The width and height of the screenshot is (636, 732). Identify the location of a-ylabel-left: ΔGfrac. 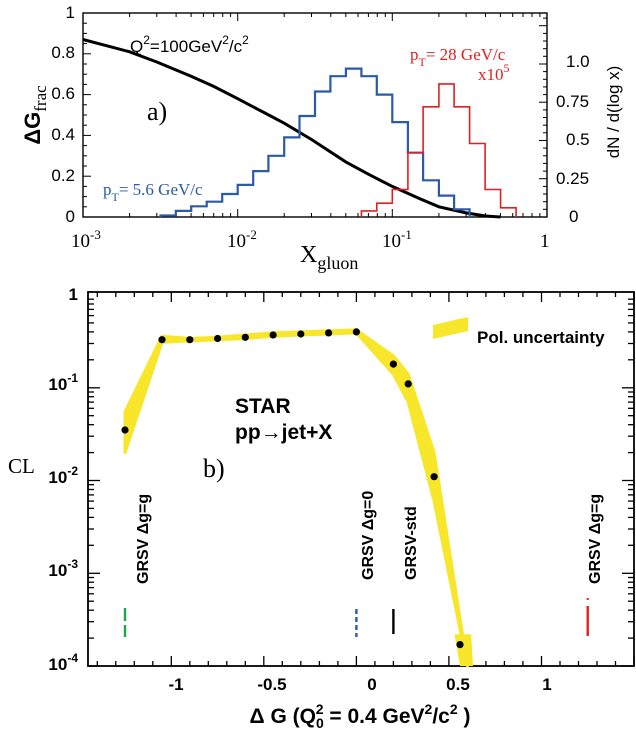
(35, 115).